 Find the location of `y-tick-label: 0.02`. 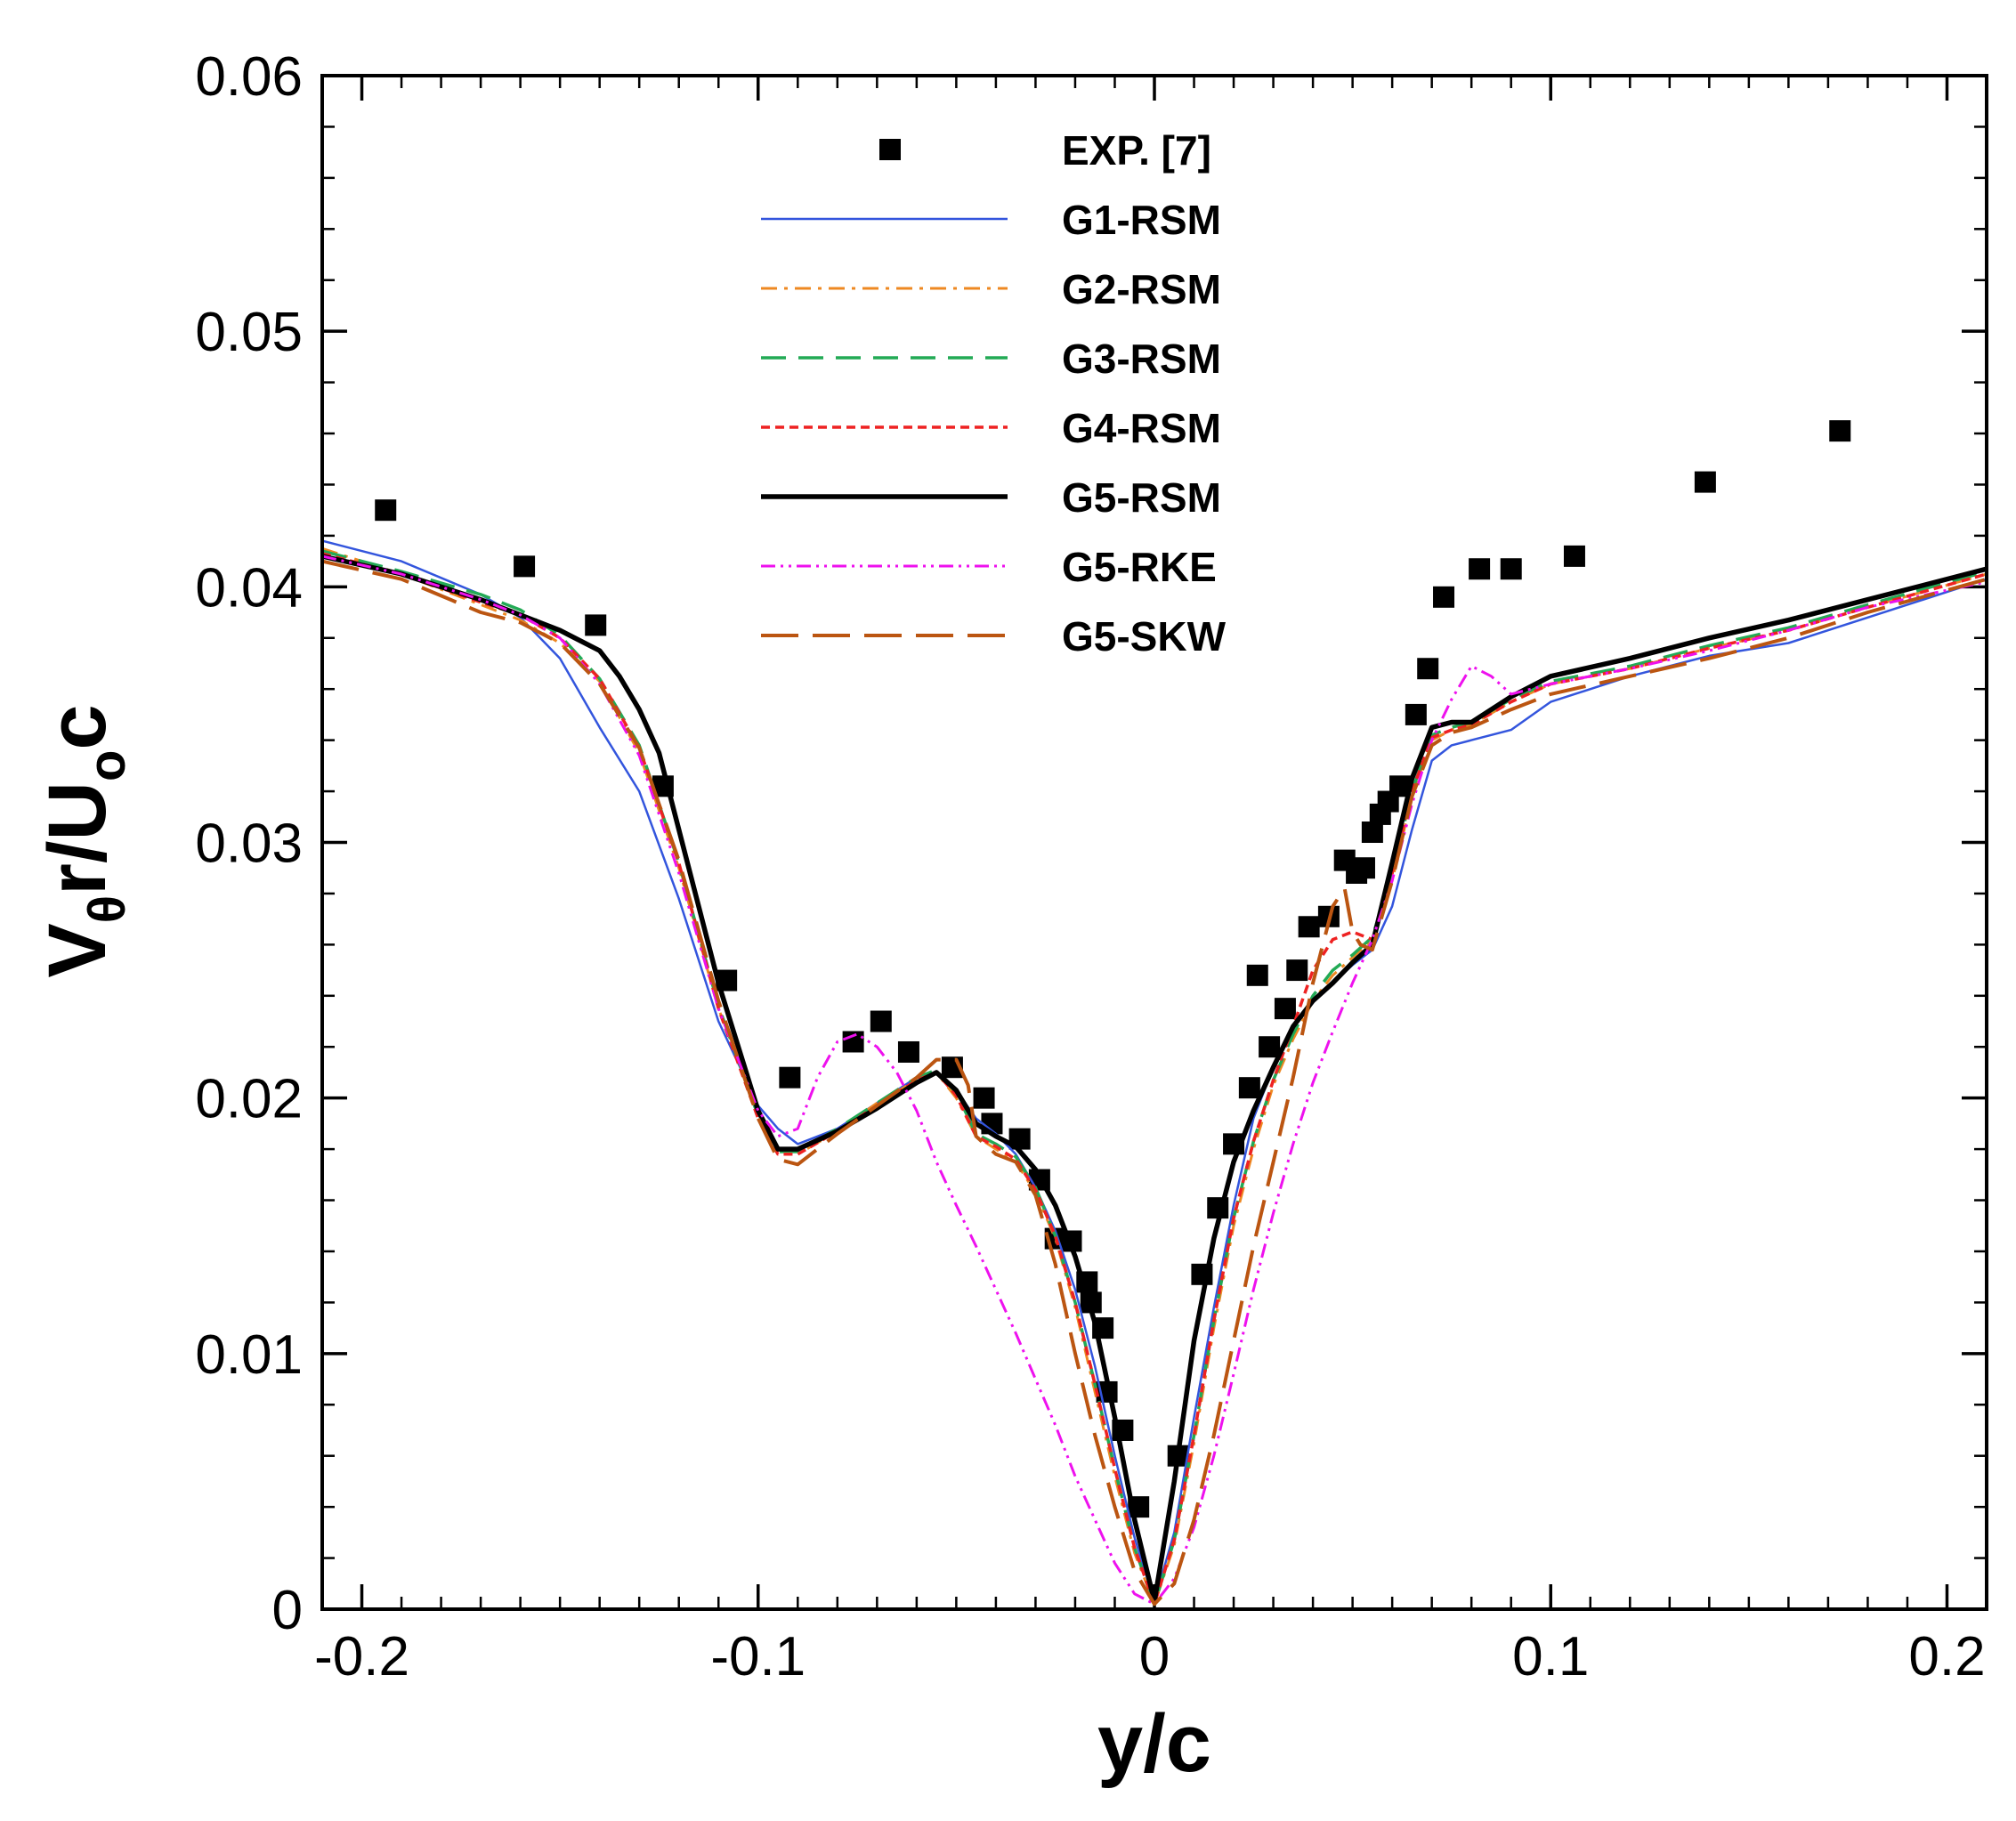

y-tick-label: 0.02 is located at coordinates (249, 1099).